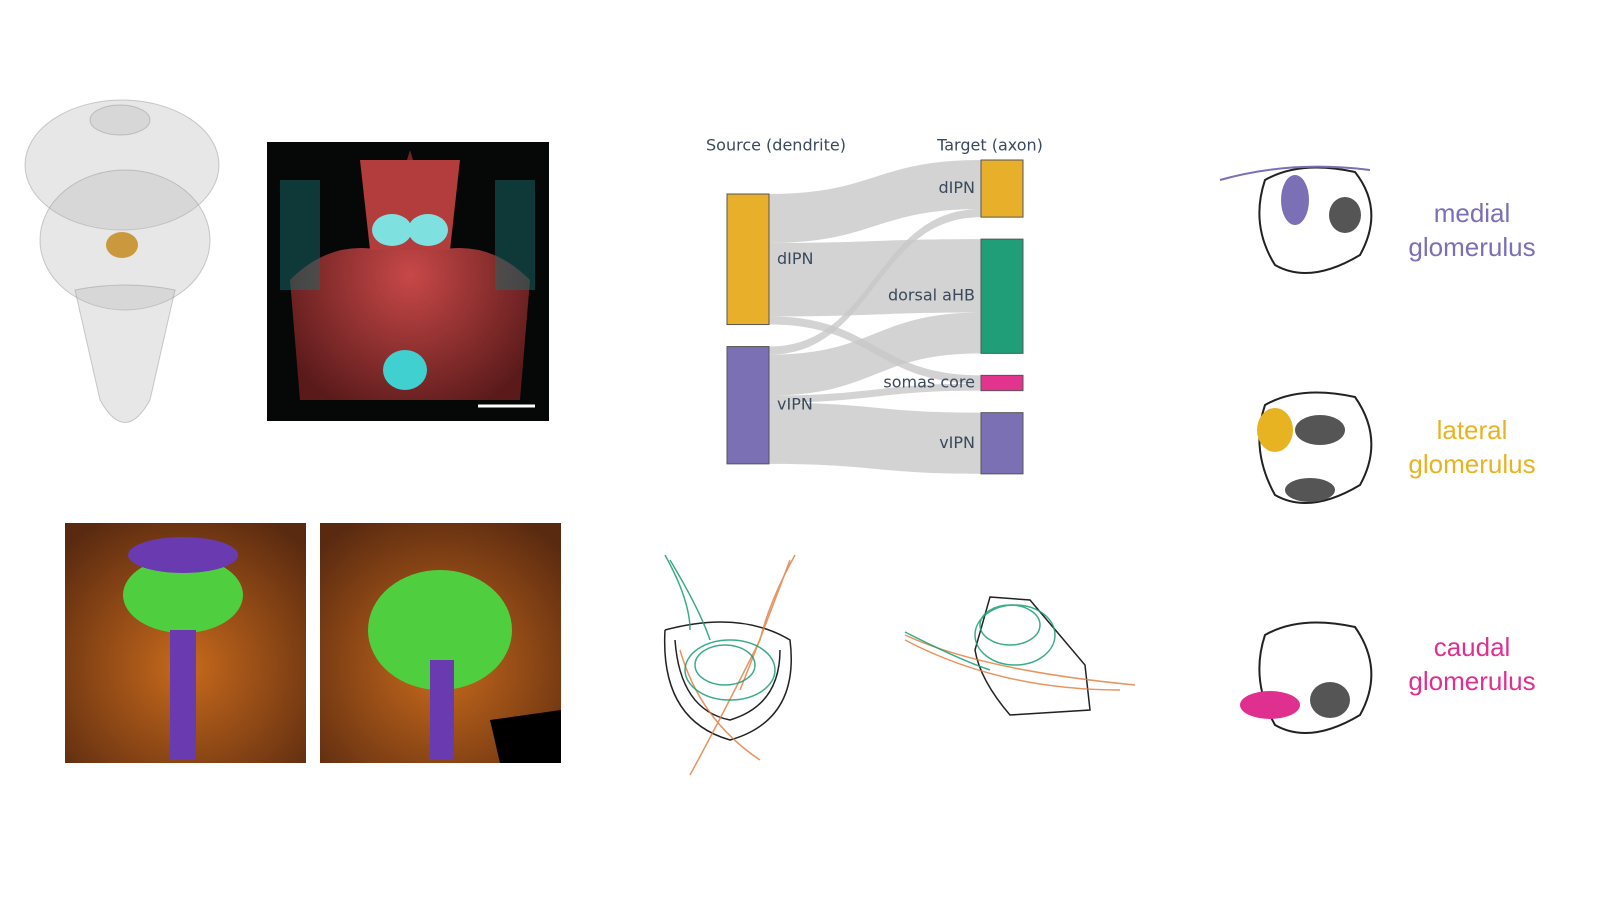 The width and height of the screenshot is (1600, 900). Describe the element at coordinates (1472, 430) in the screenshot. I see `glomerulus-label: lateral` at that location.